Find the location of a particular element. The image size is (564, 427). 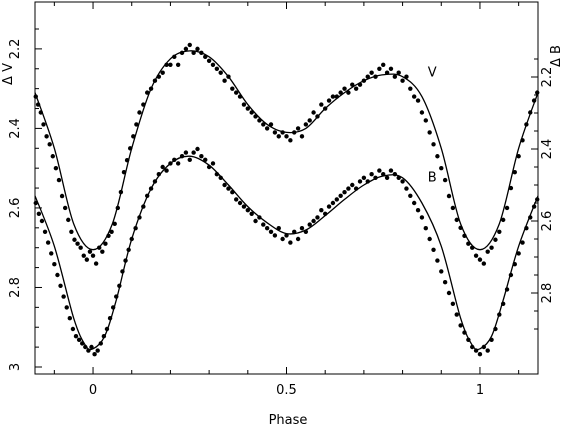

series-label-b: B is located at coordinates (432, 177).